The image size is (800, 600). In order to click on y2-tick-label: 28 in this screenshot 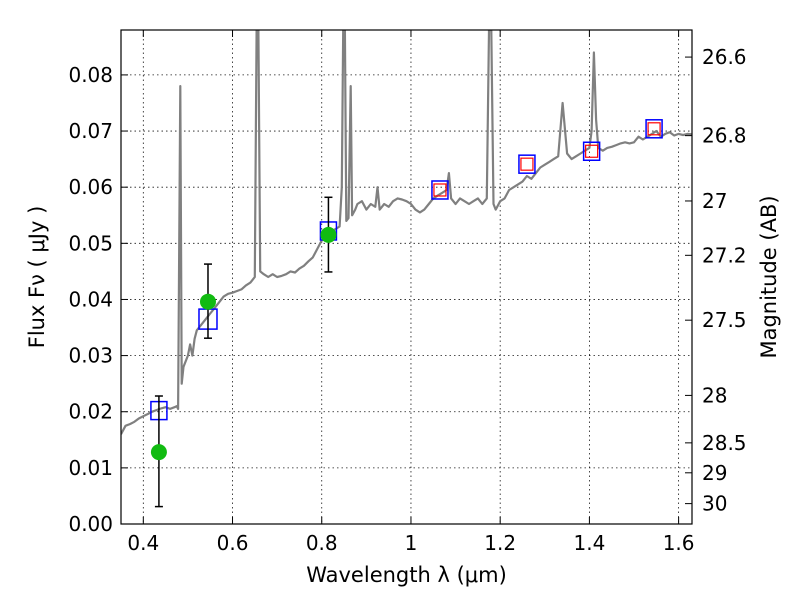, I will do `click(714, 395)`.